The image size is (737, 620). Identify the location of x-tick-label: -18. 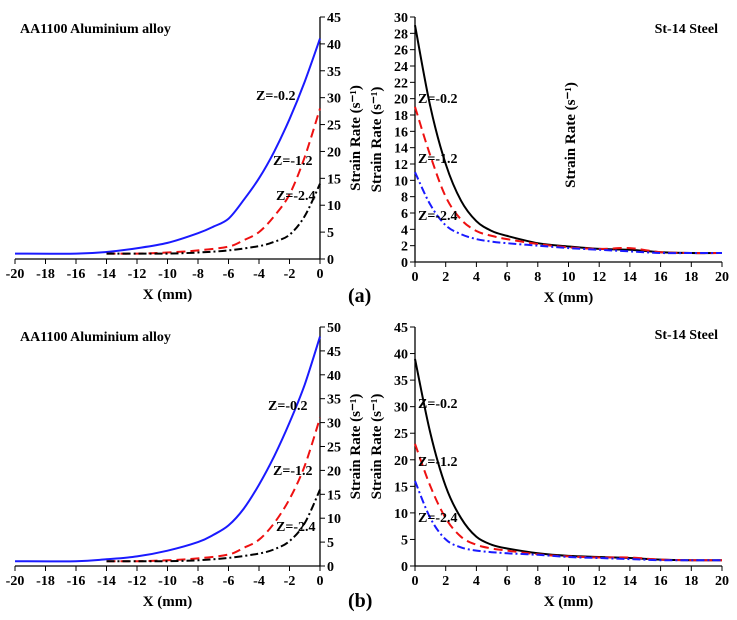
(45, 274).